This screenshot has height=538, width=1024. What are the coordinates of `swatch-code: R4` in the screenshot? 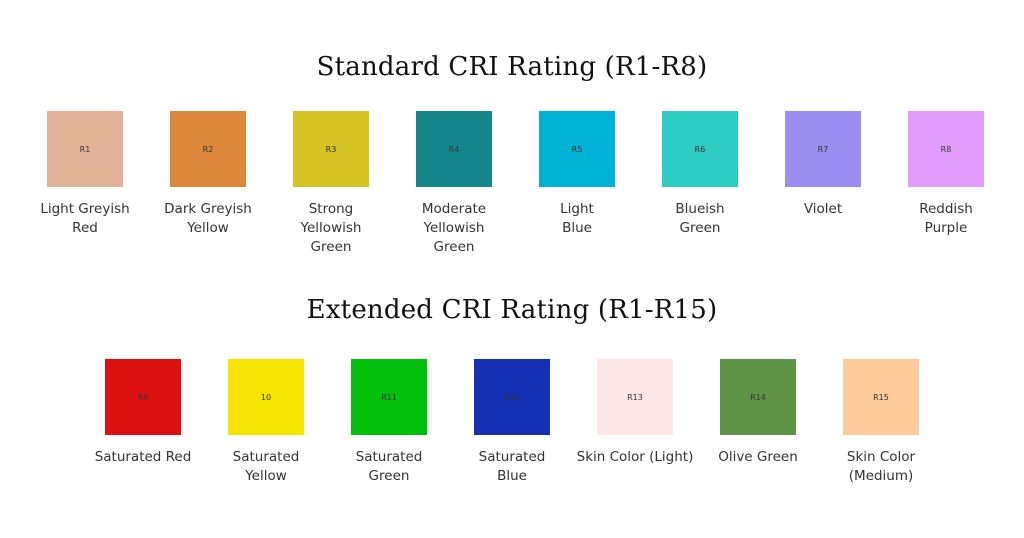 It's located at (454, 149).